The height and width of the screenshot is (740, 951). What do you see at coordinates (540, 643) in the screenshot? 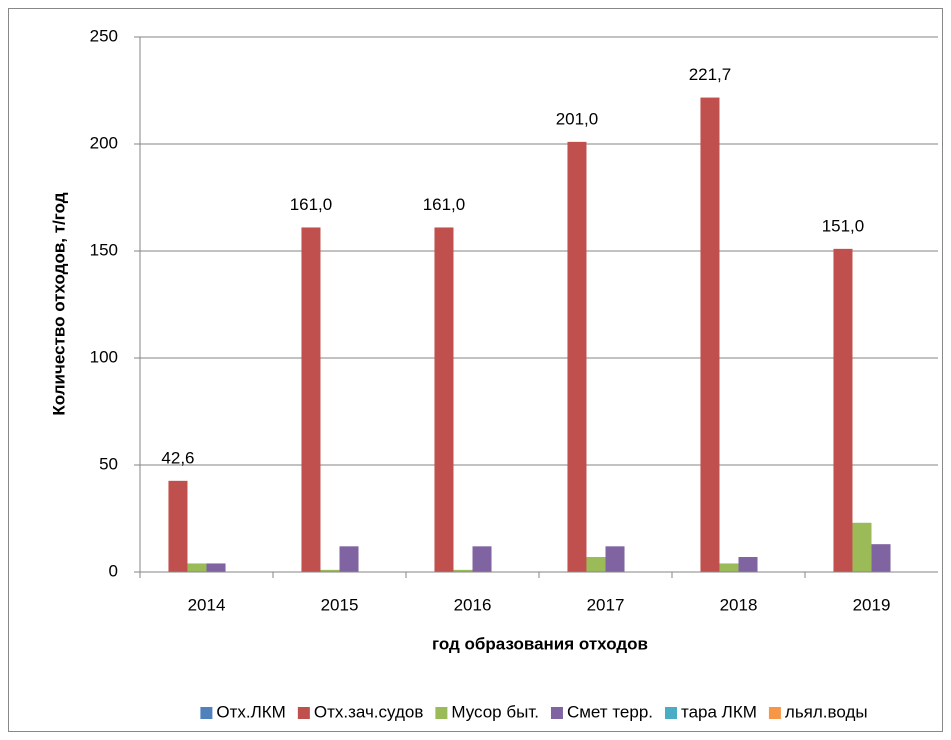
I see `x-axis-title: год образования отходов` at bounding box center [540, 643].